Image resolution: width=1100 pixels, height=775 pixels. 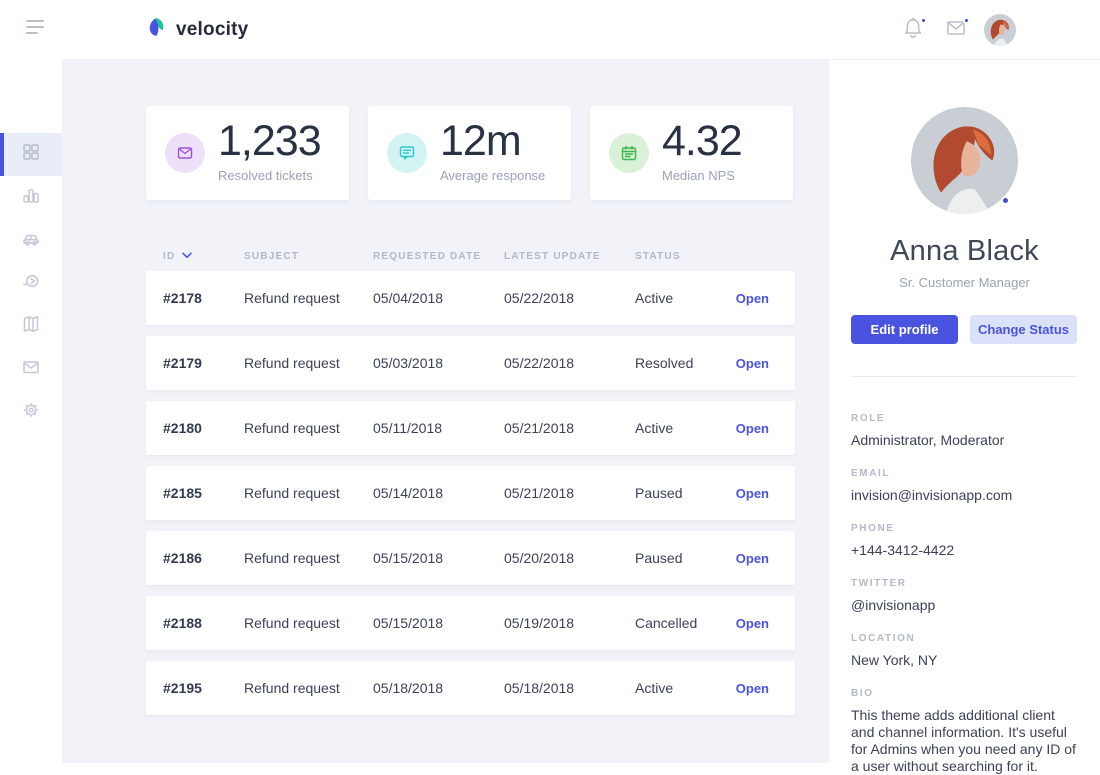 What do you see at coordinates (408, 298) in the screenshot?
I see `ticket-requested-date: 05/04/2018` at bounding box center [408, 298].